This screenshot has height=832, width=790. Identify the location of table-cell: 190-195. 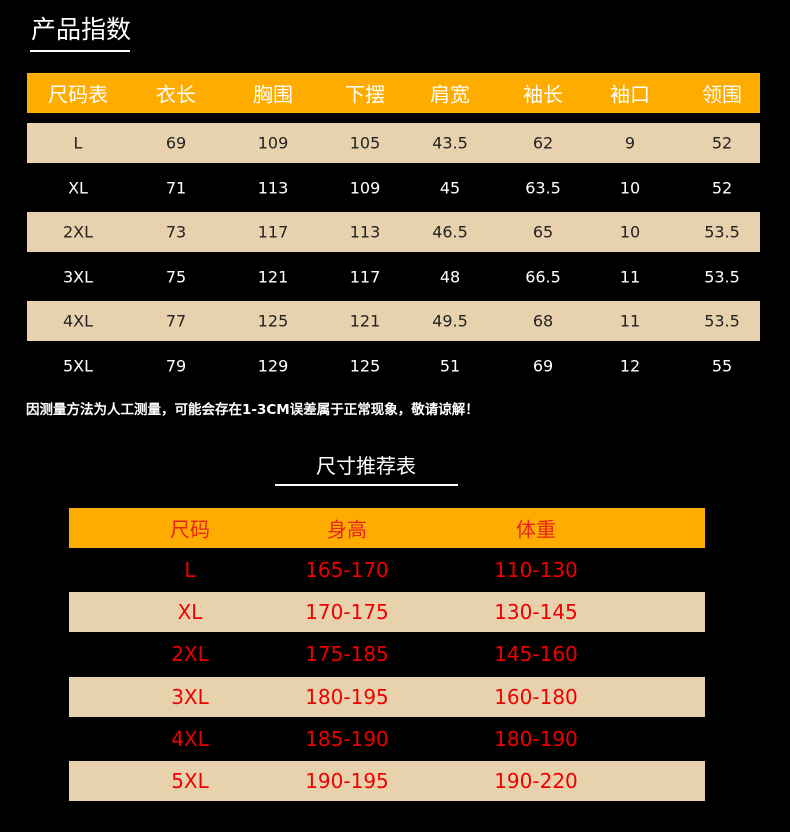
(347, 781).